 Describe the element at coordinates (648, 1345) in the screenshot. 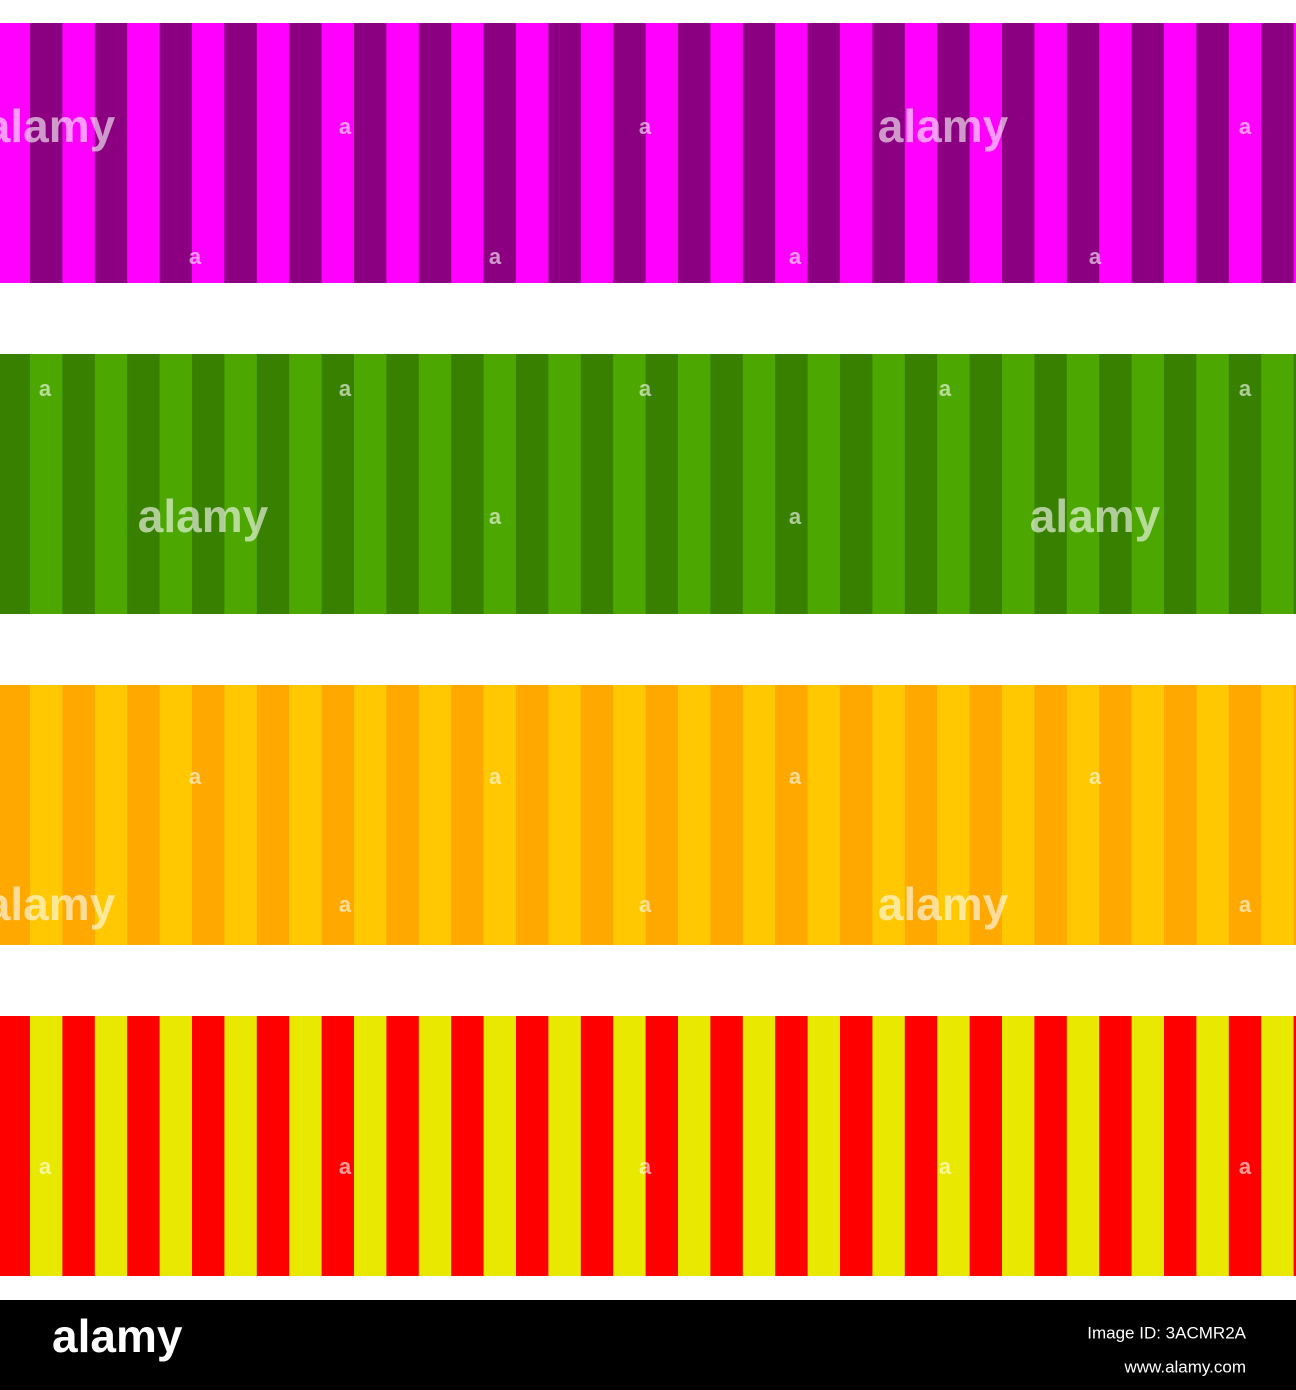

I see `footer-bar` at that location.